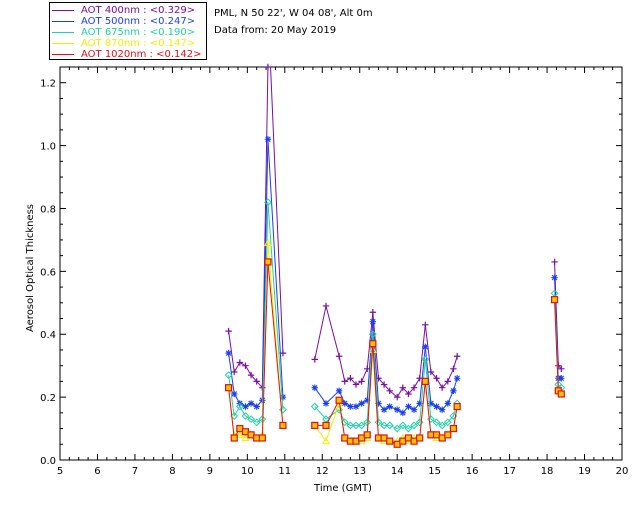 Image resolution: width=640 pixels, height=512 pixels. What do you see at coordinates (172, 471) in the screenshot?
I see `x-tick-label: 8` at bounding box center [172, 471].